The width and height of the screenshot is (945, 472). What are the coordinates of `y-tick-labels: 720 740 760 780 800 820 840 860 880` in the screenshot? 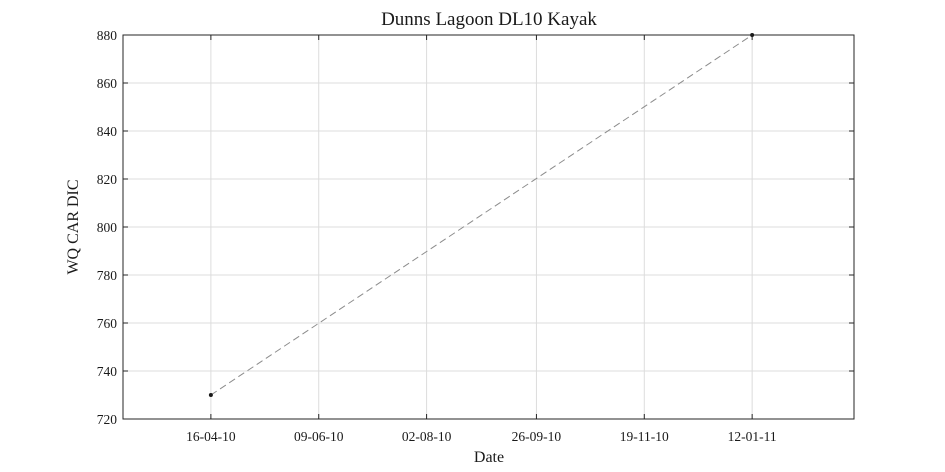 It's located at (107, 227).